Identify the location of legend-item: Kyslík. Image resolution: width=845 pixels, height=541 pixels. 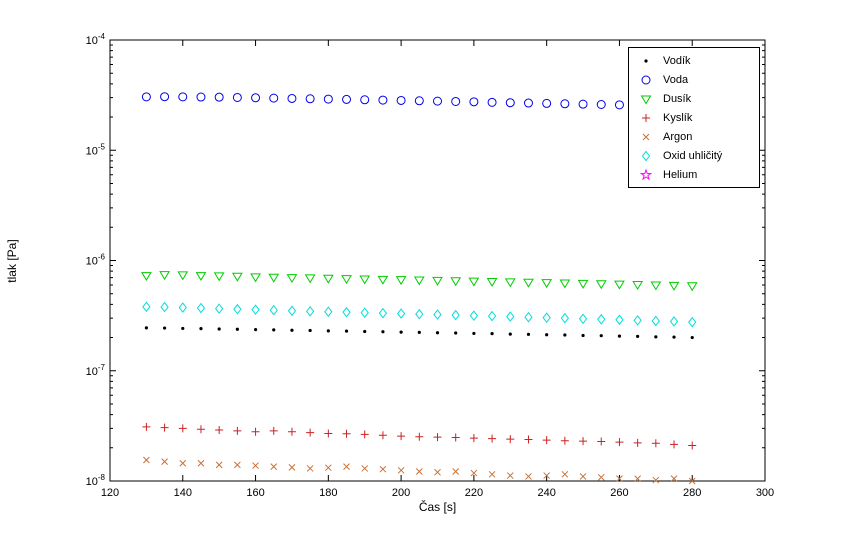
(694, 117).